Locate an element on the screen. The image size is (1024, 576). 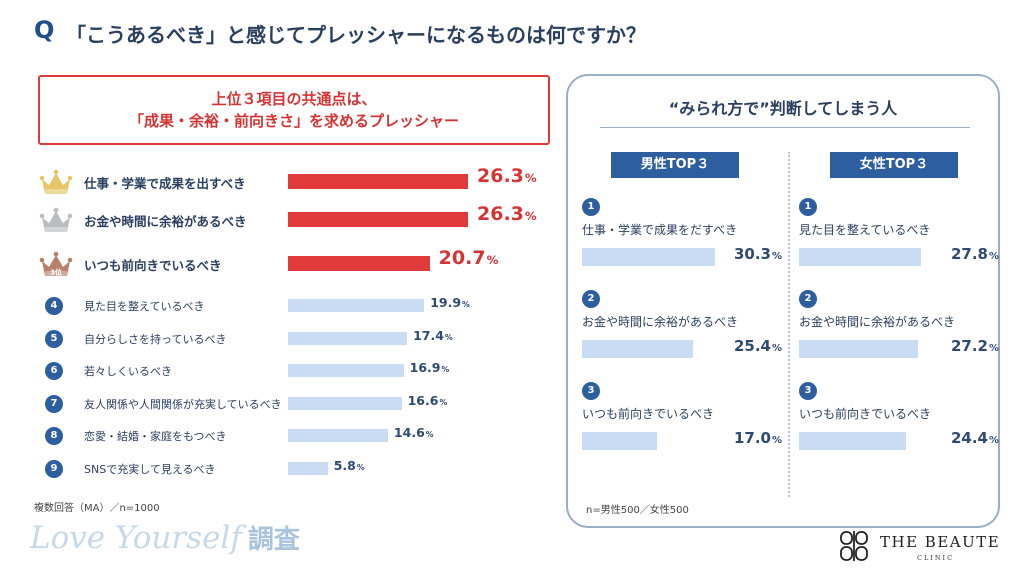
male-top3-label: 男性TOP３ is located at coordinates (675, 165).